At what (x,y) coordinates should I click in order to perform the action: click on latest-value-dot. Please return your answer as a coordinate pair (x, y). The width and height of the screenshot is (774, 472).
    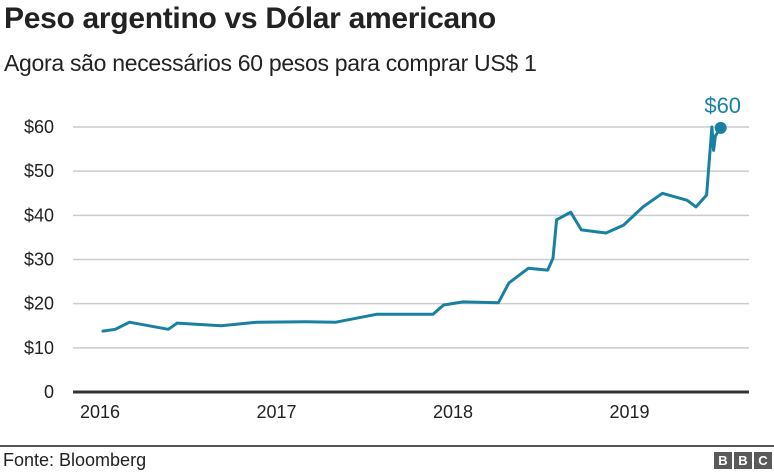
    Looking at the image, I should click on (720, 127).